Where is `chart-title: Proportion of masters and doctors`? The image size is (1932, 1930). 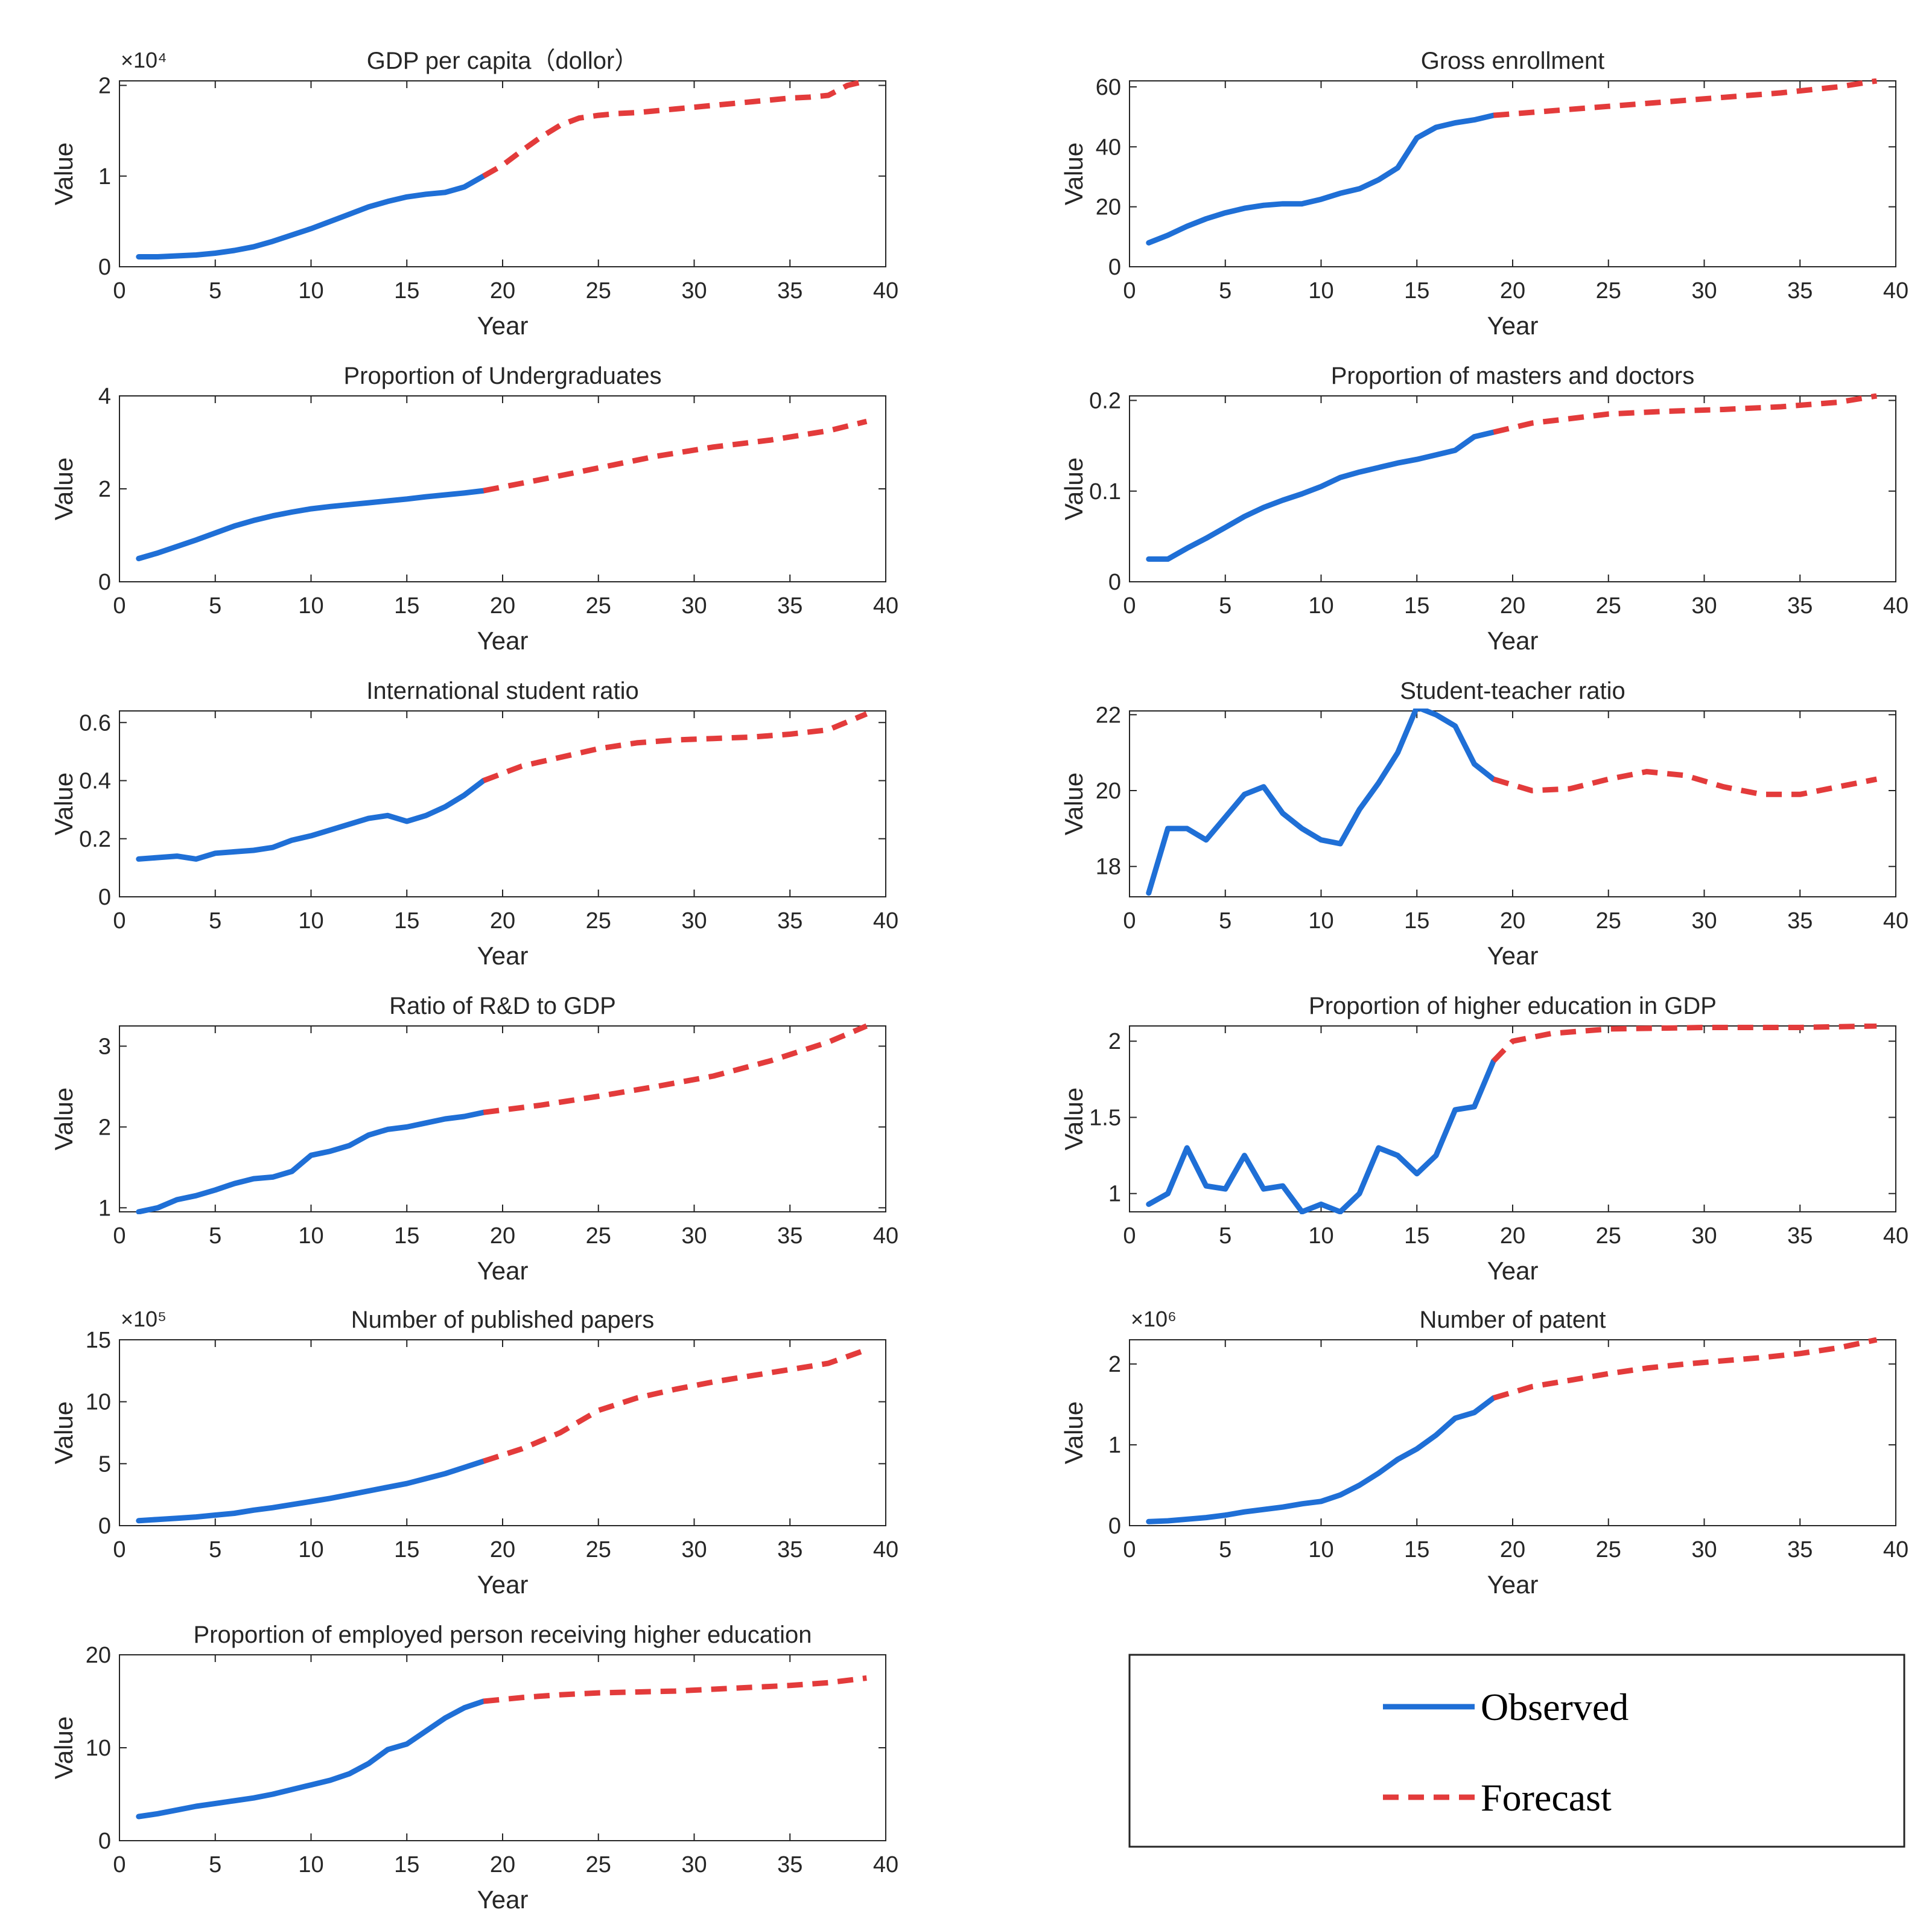
chart-title: Proportion of masters and doctors is located at coordinates (1513, 376).